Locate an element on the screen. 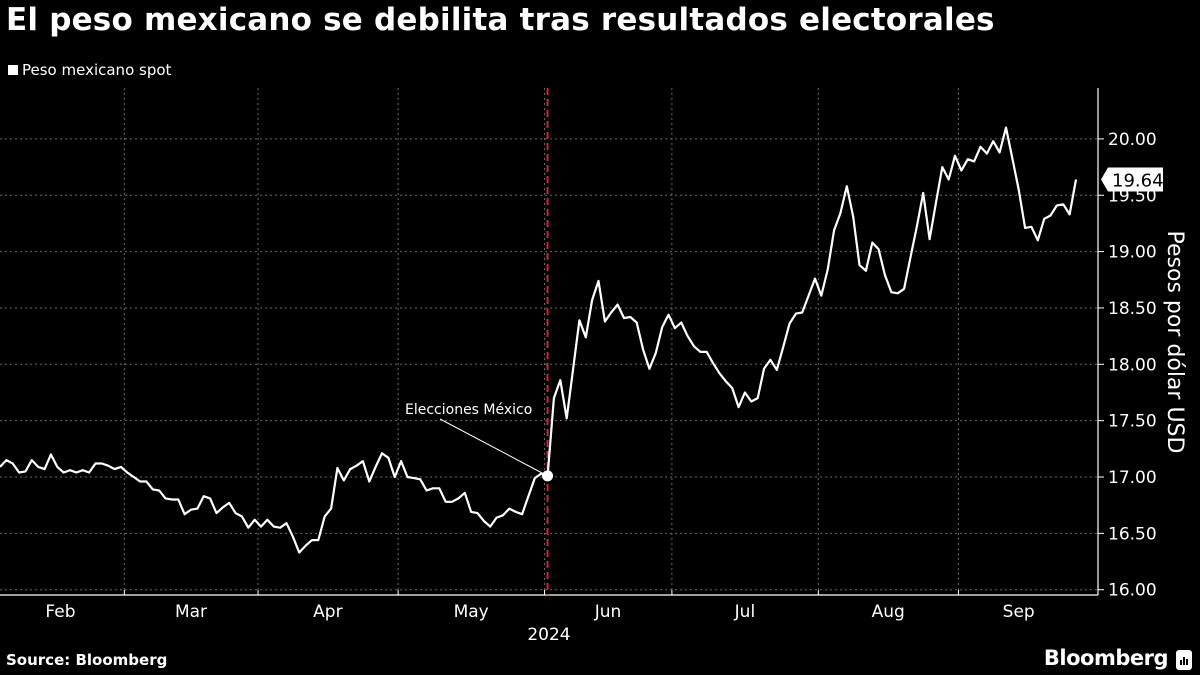 Image resolution: width=1200 pixels, height=675 pixels. y-tick-label: 17.50 is located at coordinates (1132, 422).